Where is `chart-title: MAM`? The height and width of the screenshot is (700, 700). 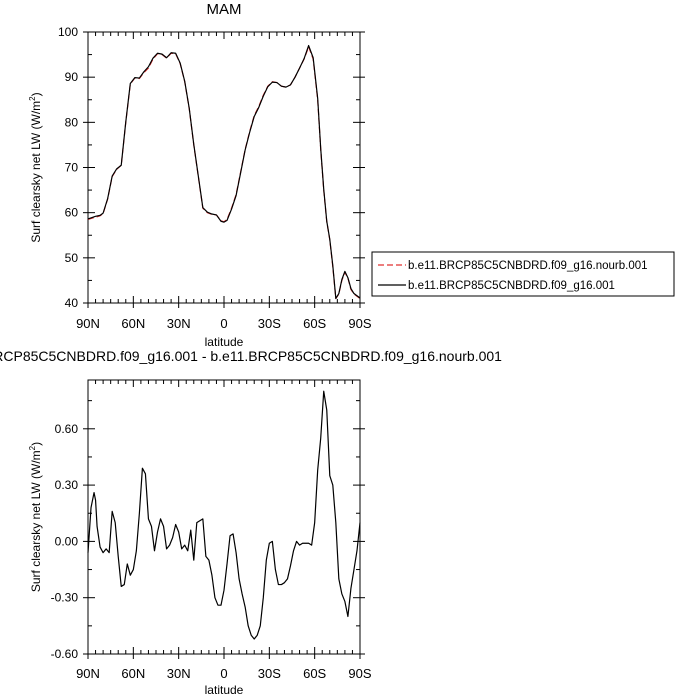 chart-title: MAM is located at coordinates (224, 9).